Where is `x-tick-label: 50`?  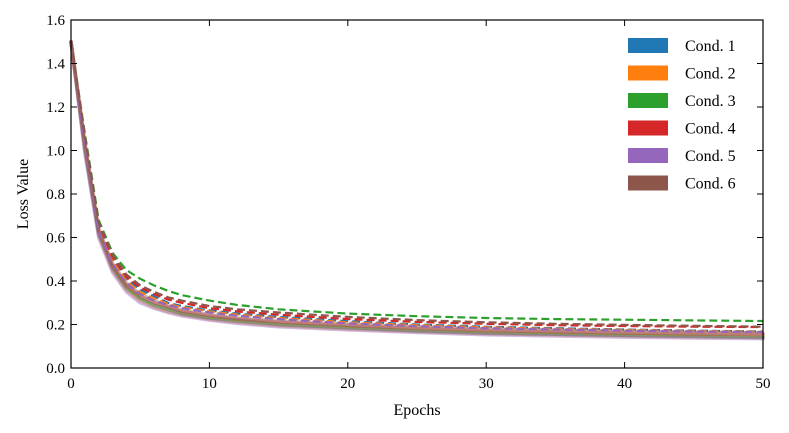
x-tick-label: 50 is located at coordinates (763, 384).